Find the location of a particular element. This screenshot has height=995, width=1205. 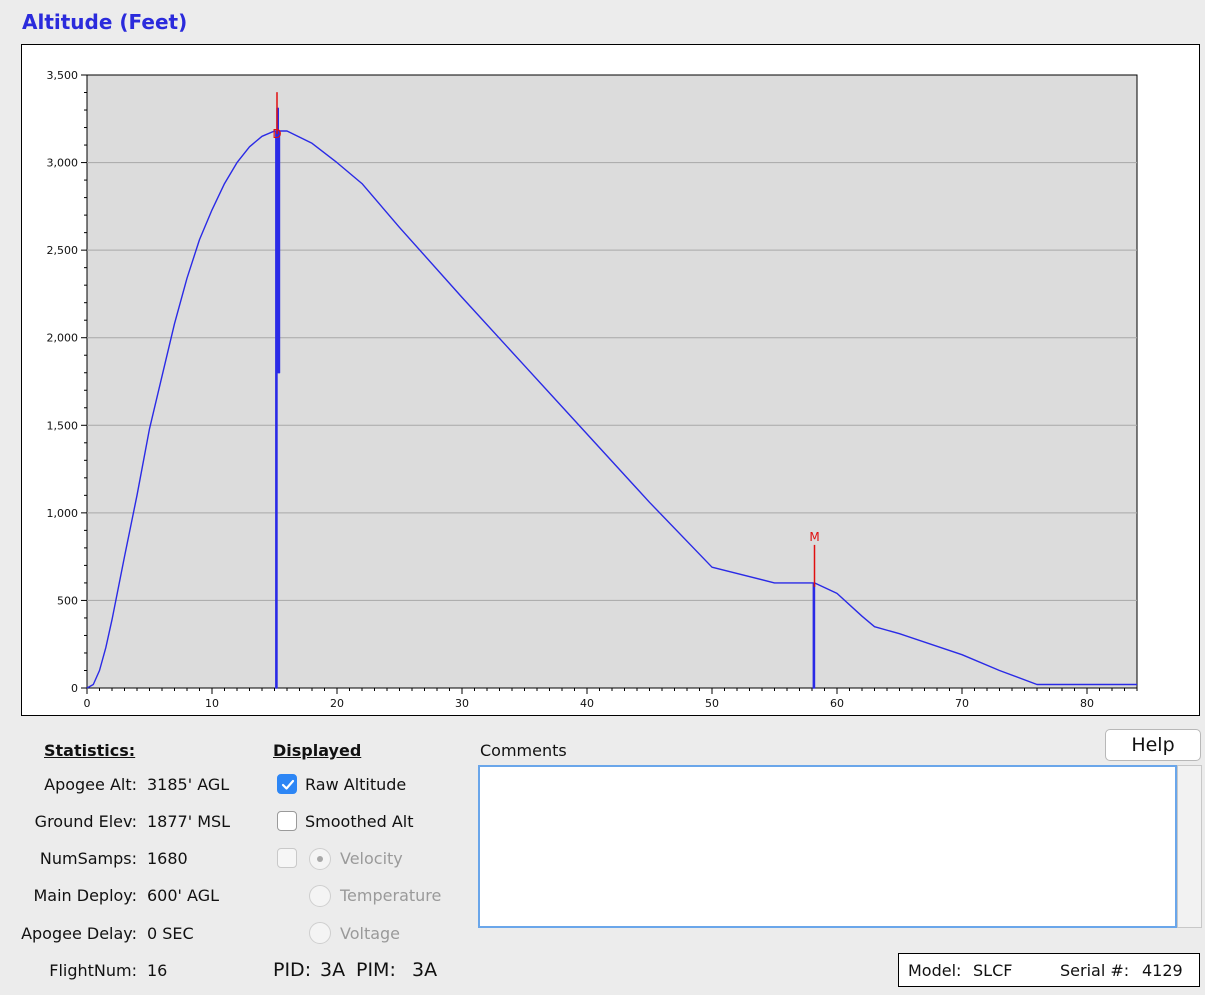

derived-series-checkbox is located at coordinates (287, 858).